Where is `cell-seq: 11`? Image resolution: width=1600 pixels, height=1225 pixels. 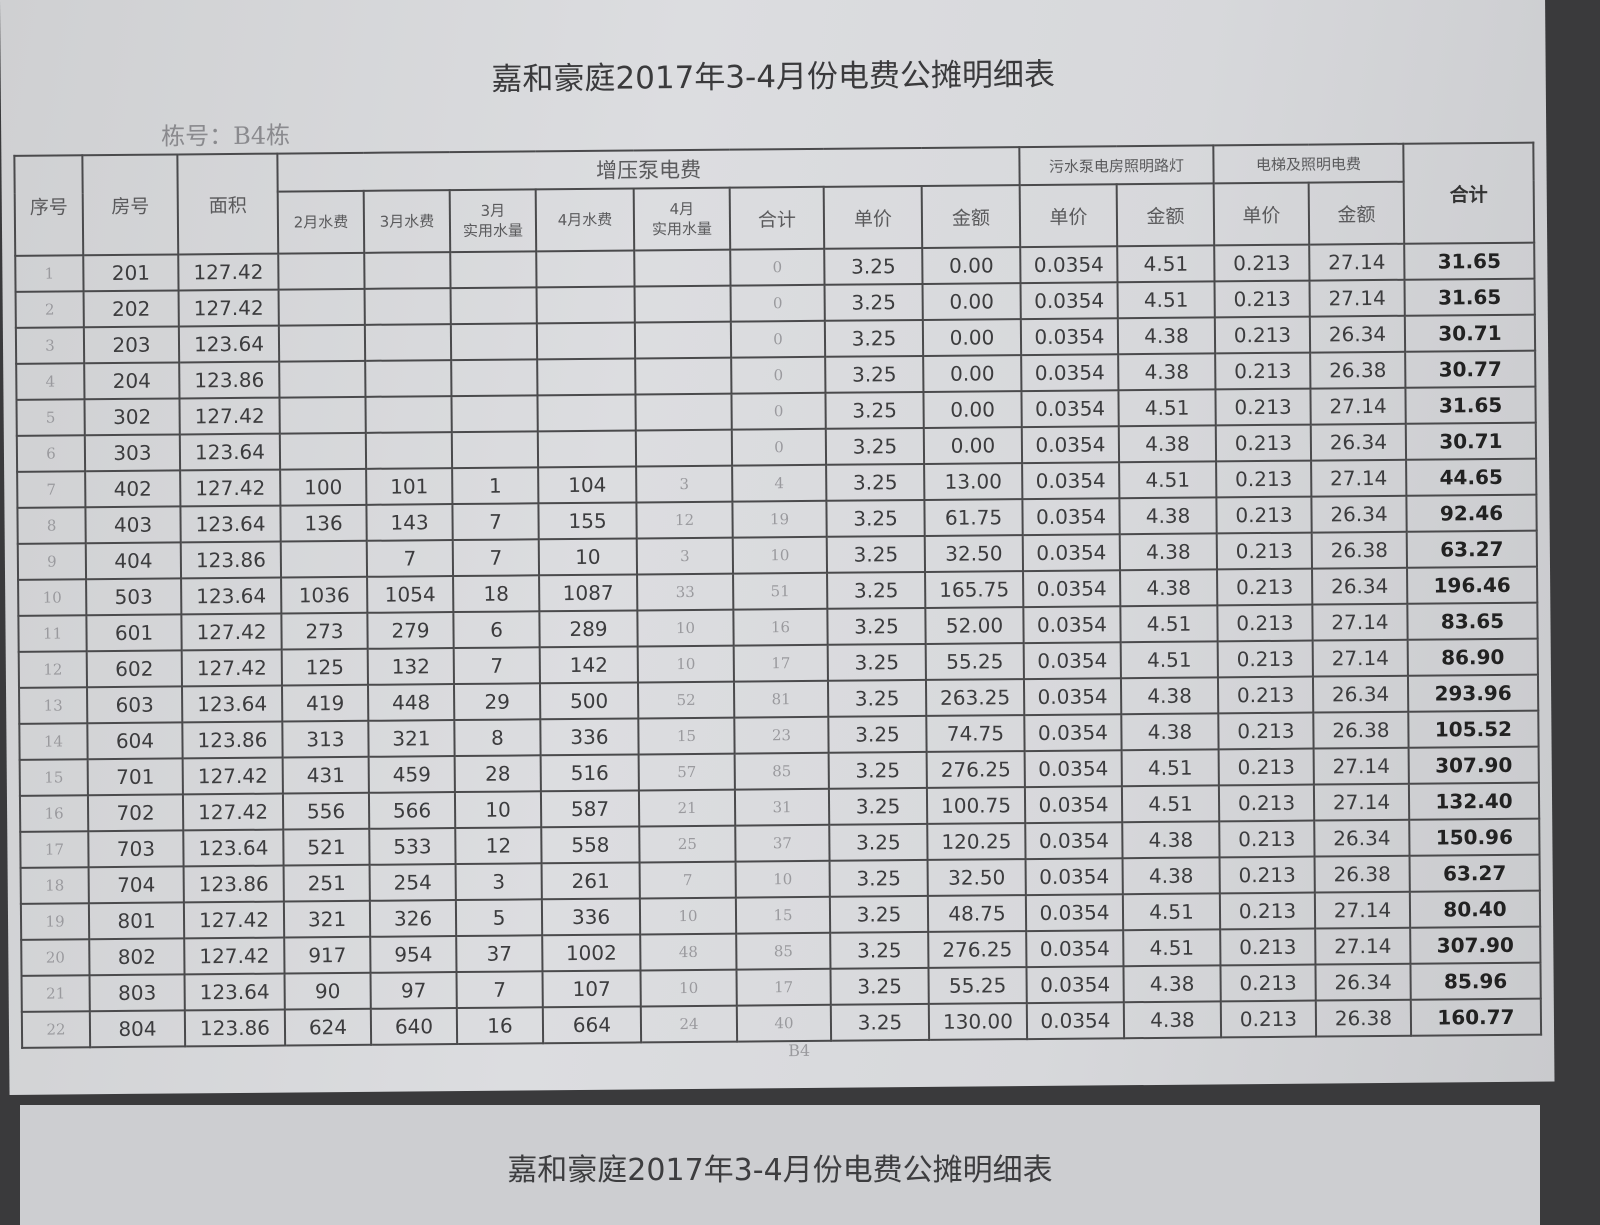 cell-seq: 11 is located at coordinates (52, 633).